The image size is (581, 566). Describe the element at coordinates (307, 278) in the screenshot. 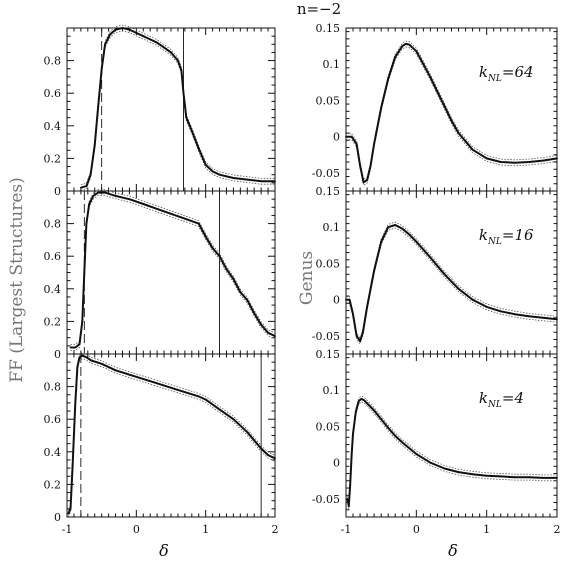

I see `right-y-axis-label: Genus` at that location.